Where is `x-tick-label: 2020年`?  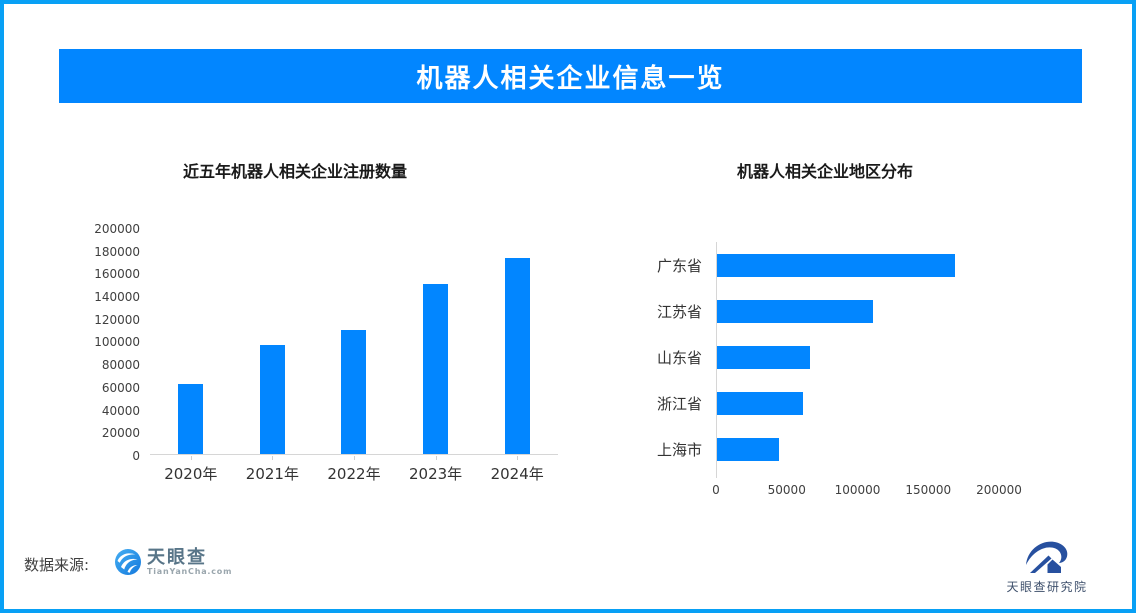 x-tick-label: 2020年 is located at coordinates (191, 474).